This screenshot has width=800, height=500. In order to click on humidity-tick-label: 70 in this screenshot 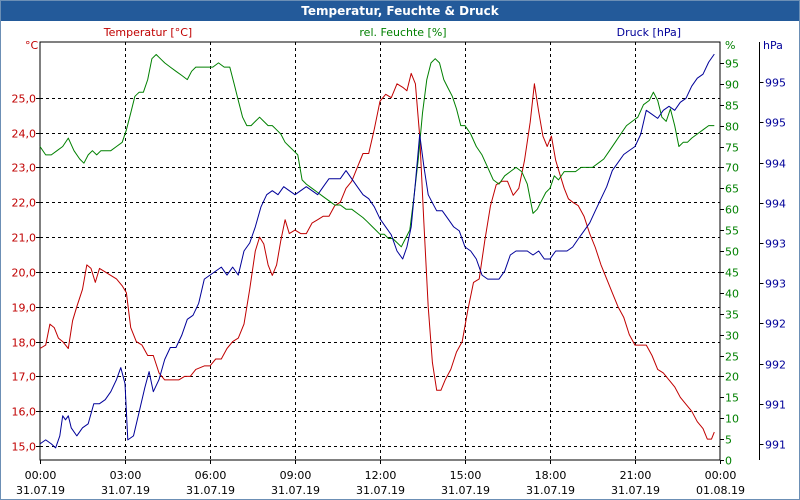, I will do `click(732, 168)`.